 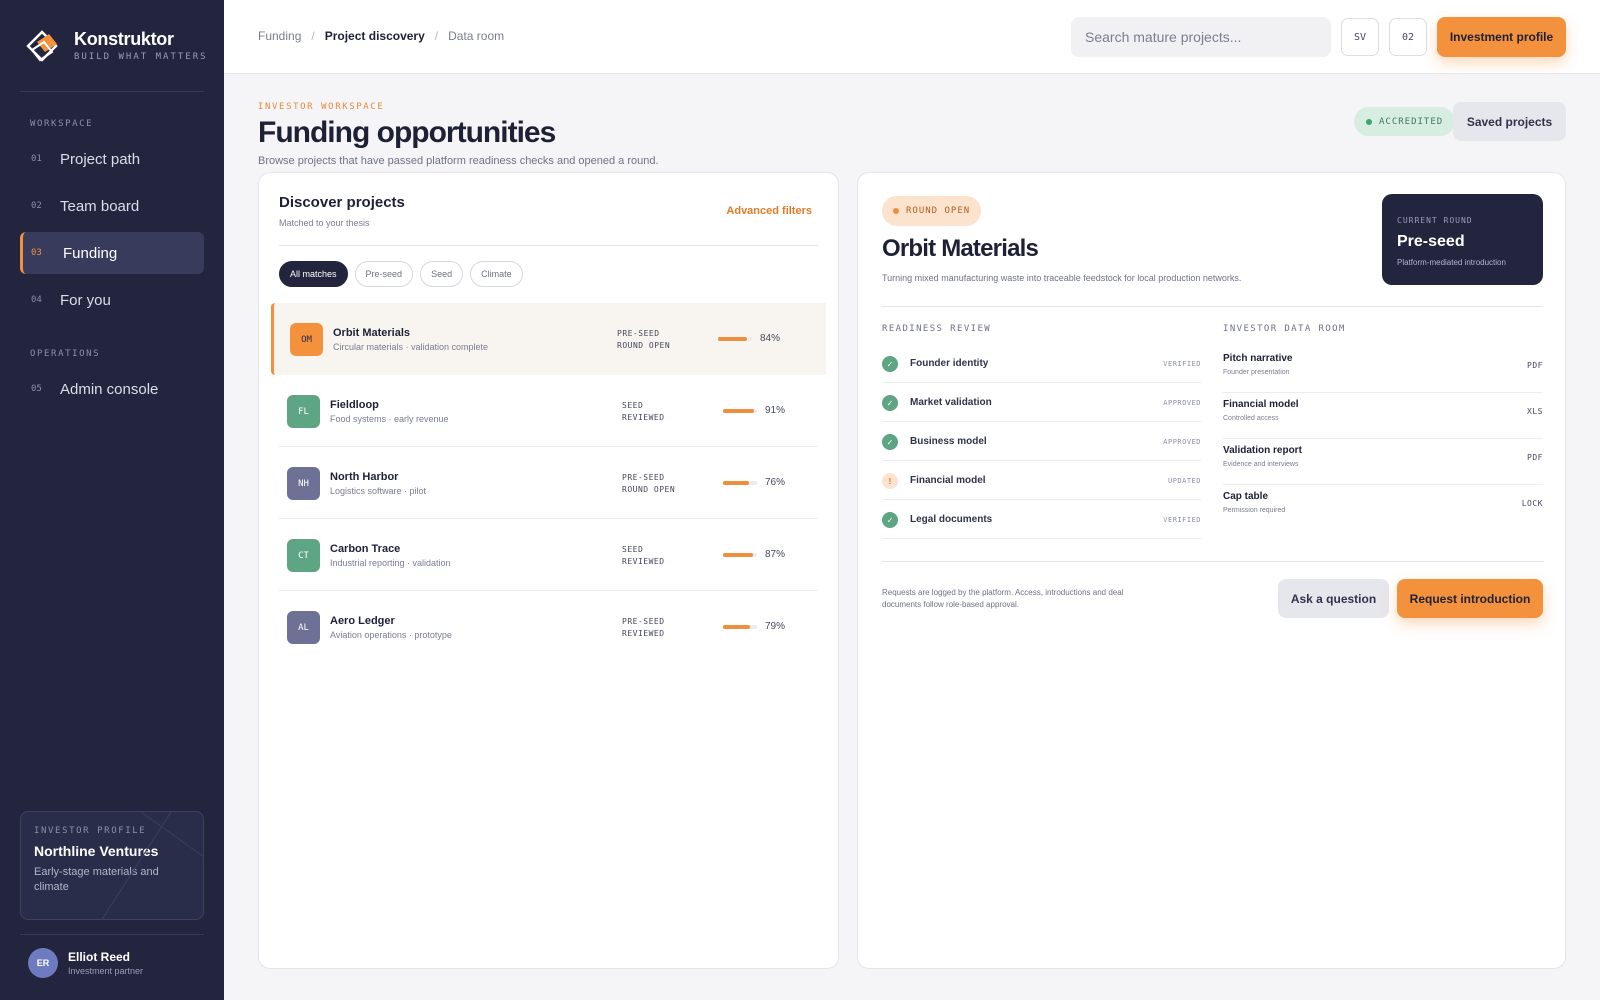 I want to click on document-pitch-narrative: Pitch narrative Founder presentation PDF, so click(x=1383, y=370).